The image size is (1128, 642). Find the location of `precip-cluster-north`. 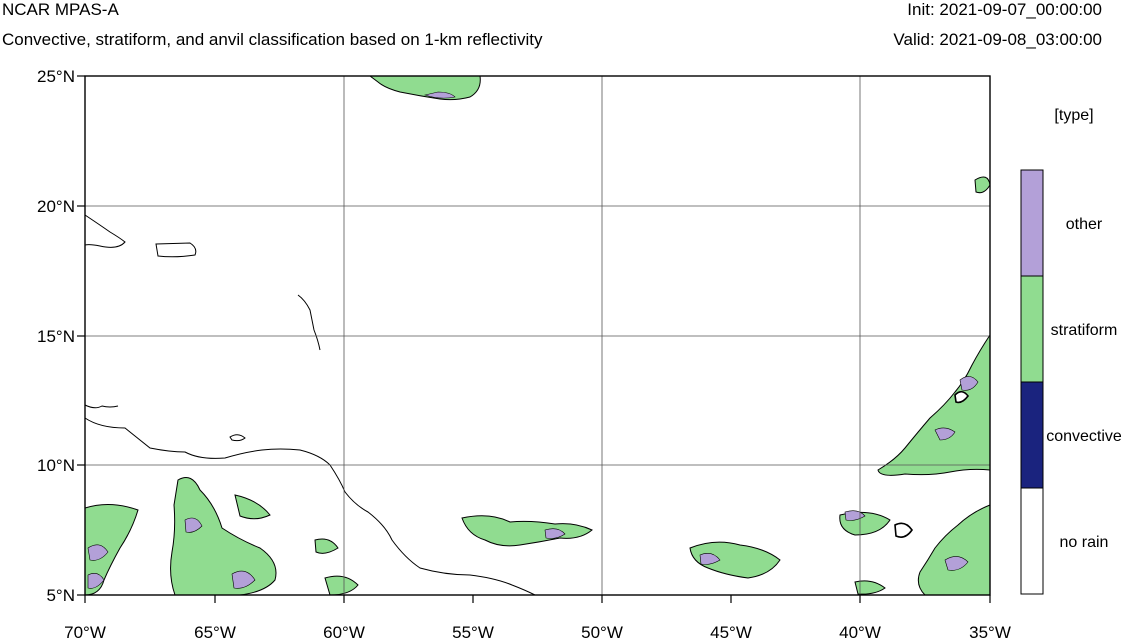

precip-cluster-north is located at coordinates (424, 88).